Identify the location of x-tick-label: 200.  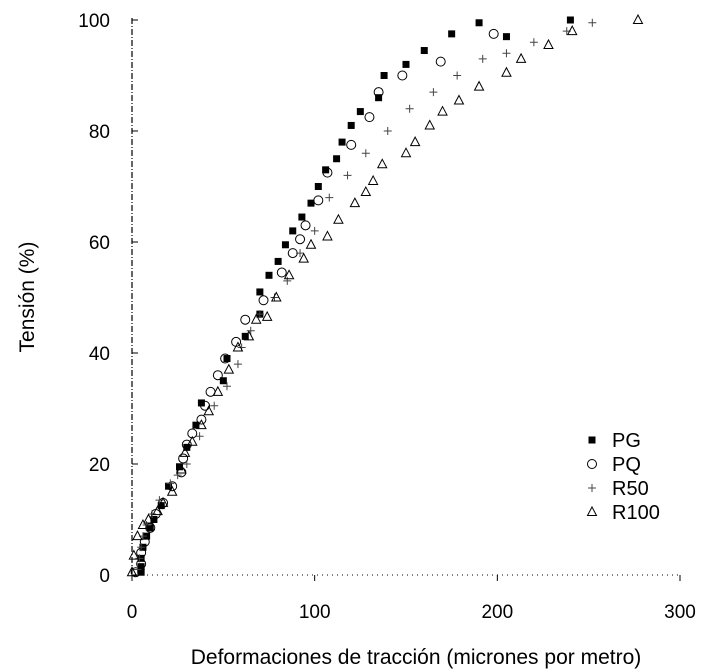
(497, 612).